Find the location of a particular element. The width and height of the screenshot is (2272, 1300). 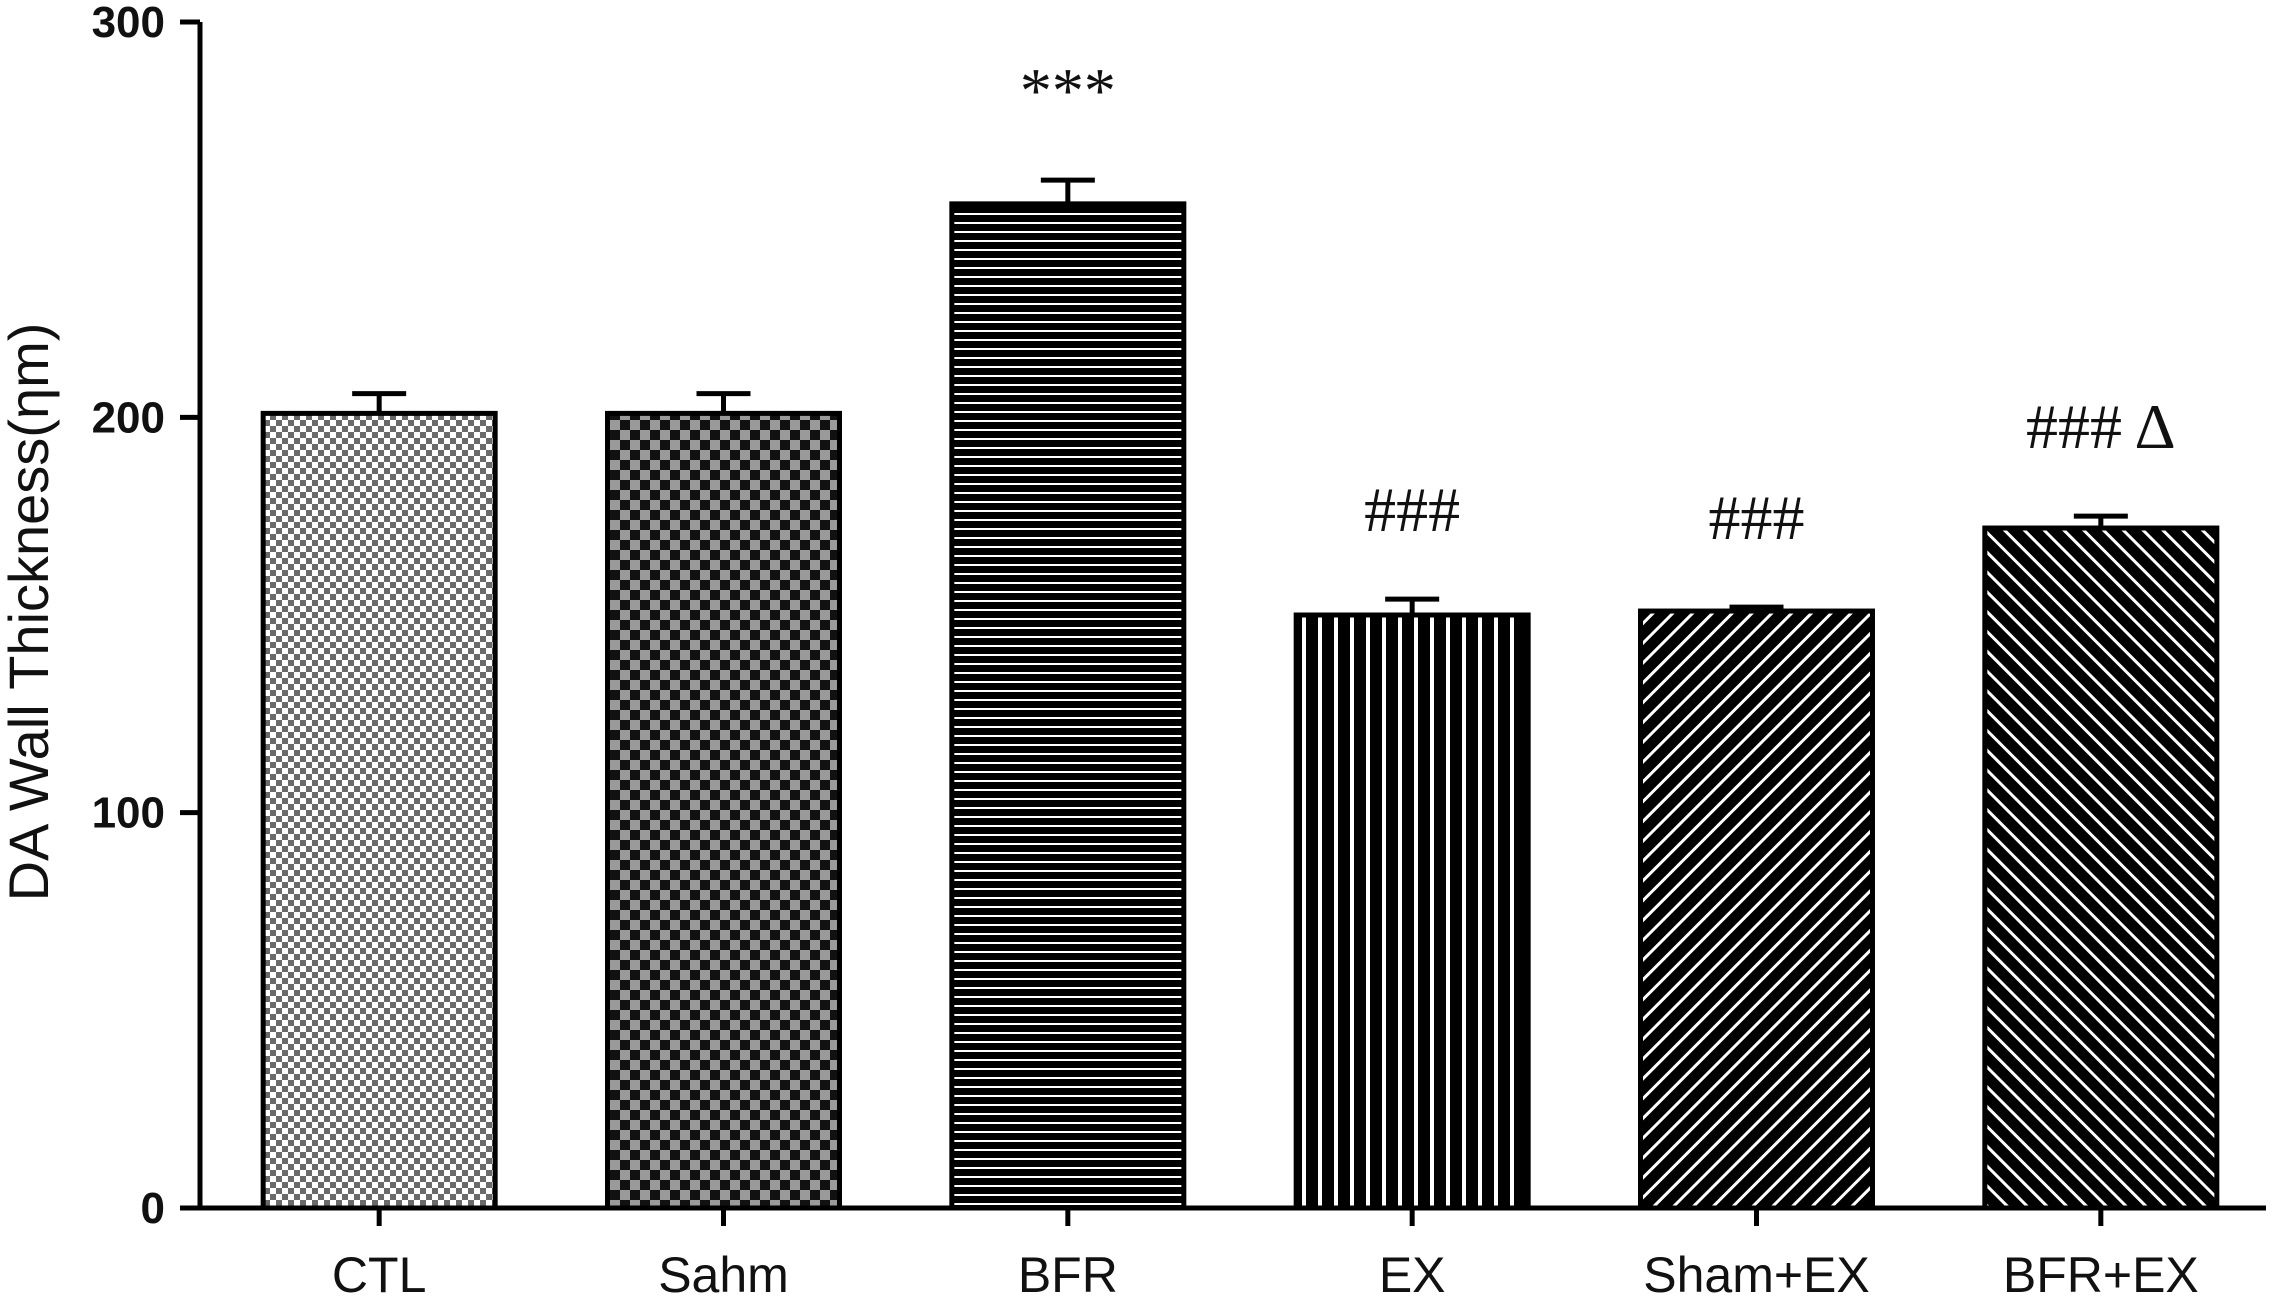

y-tick-label: 200 is located at coordinates (128, 417).